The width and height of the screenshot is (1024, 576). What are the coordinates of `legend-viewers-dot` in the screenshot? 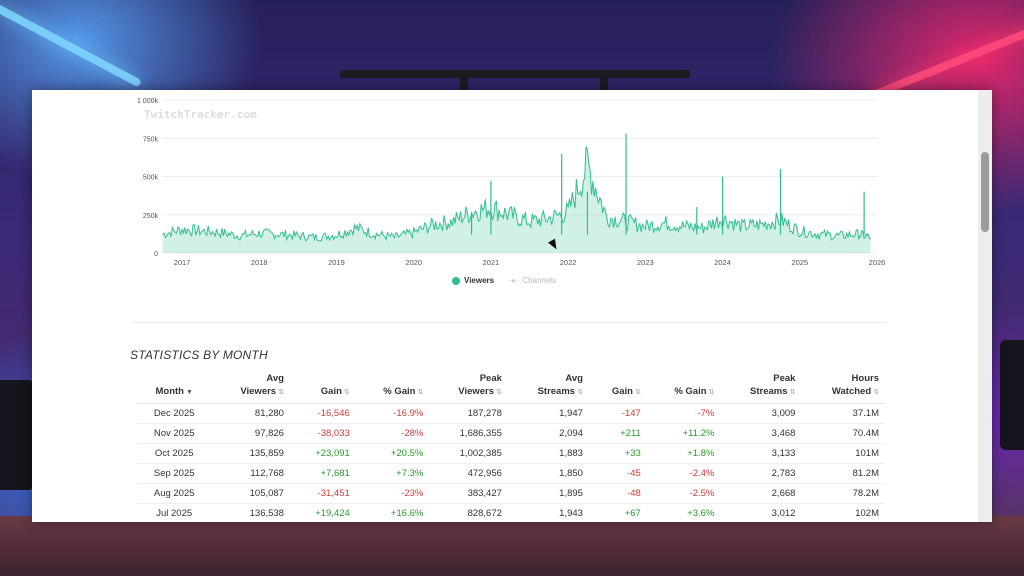 It's located at (456, 280).